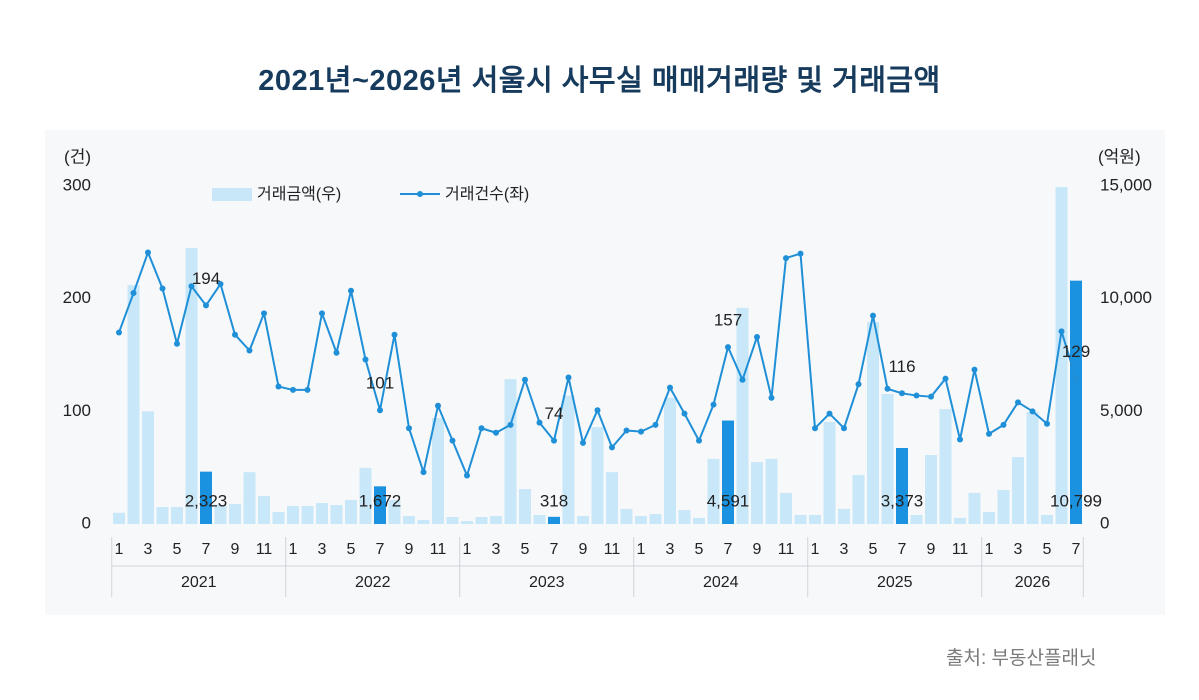 Image resolution: width=1199 pixels, height=700 pixels. I want to click on legend-label-bar: 거래금액(우), so click(299, 194).